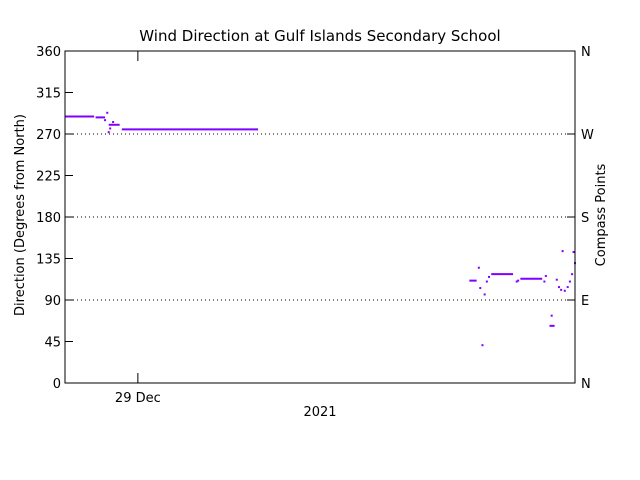 Image resolution: width=640 pixels, height=480 pixels. I want to click on y2-tick-label: E, so click(585, 301).